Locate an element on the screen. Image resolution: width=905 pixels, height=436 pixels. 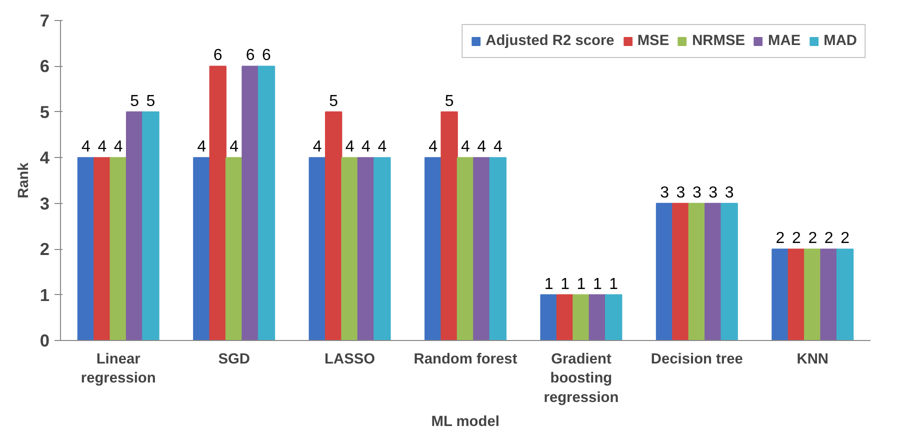
x-tick-label: Decision tree is located at coordinates (696, 360).